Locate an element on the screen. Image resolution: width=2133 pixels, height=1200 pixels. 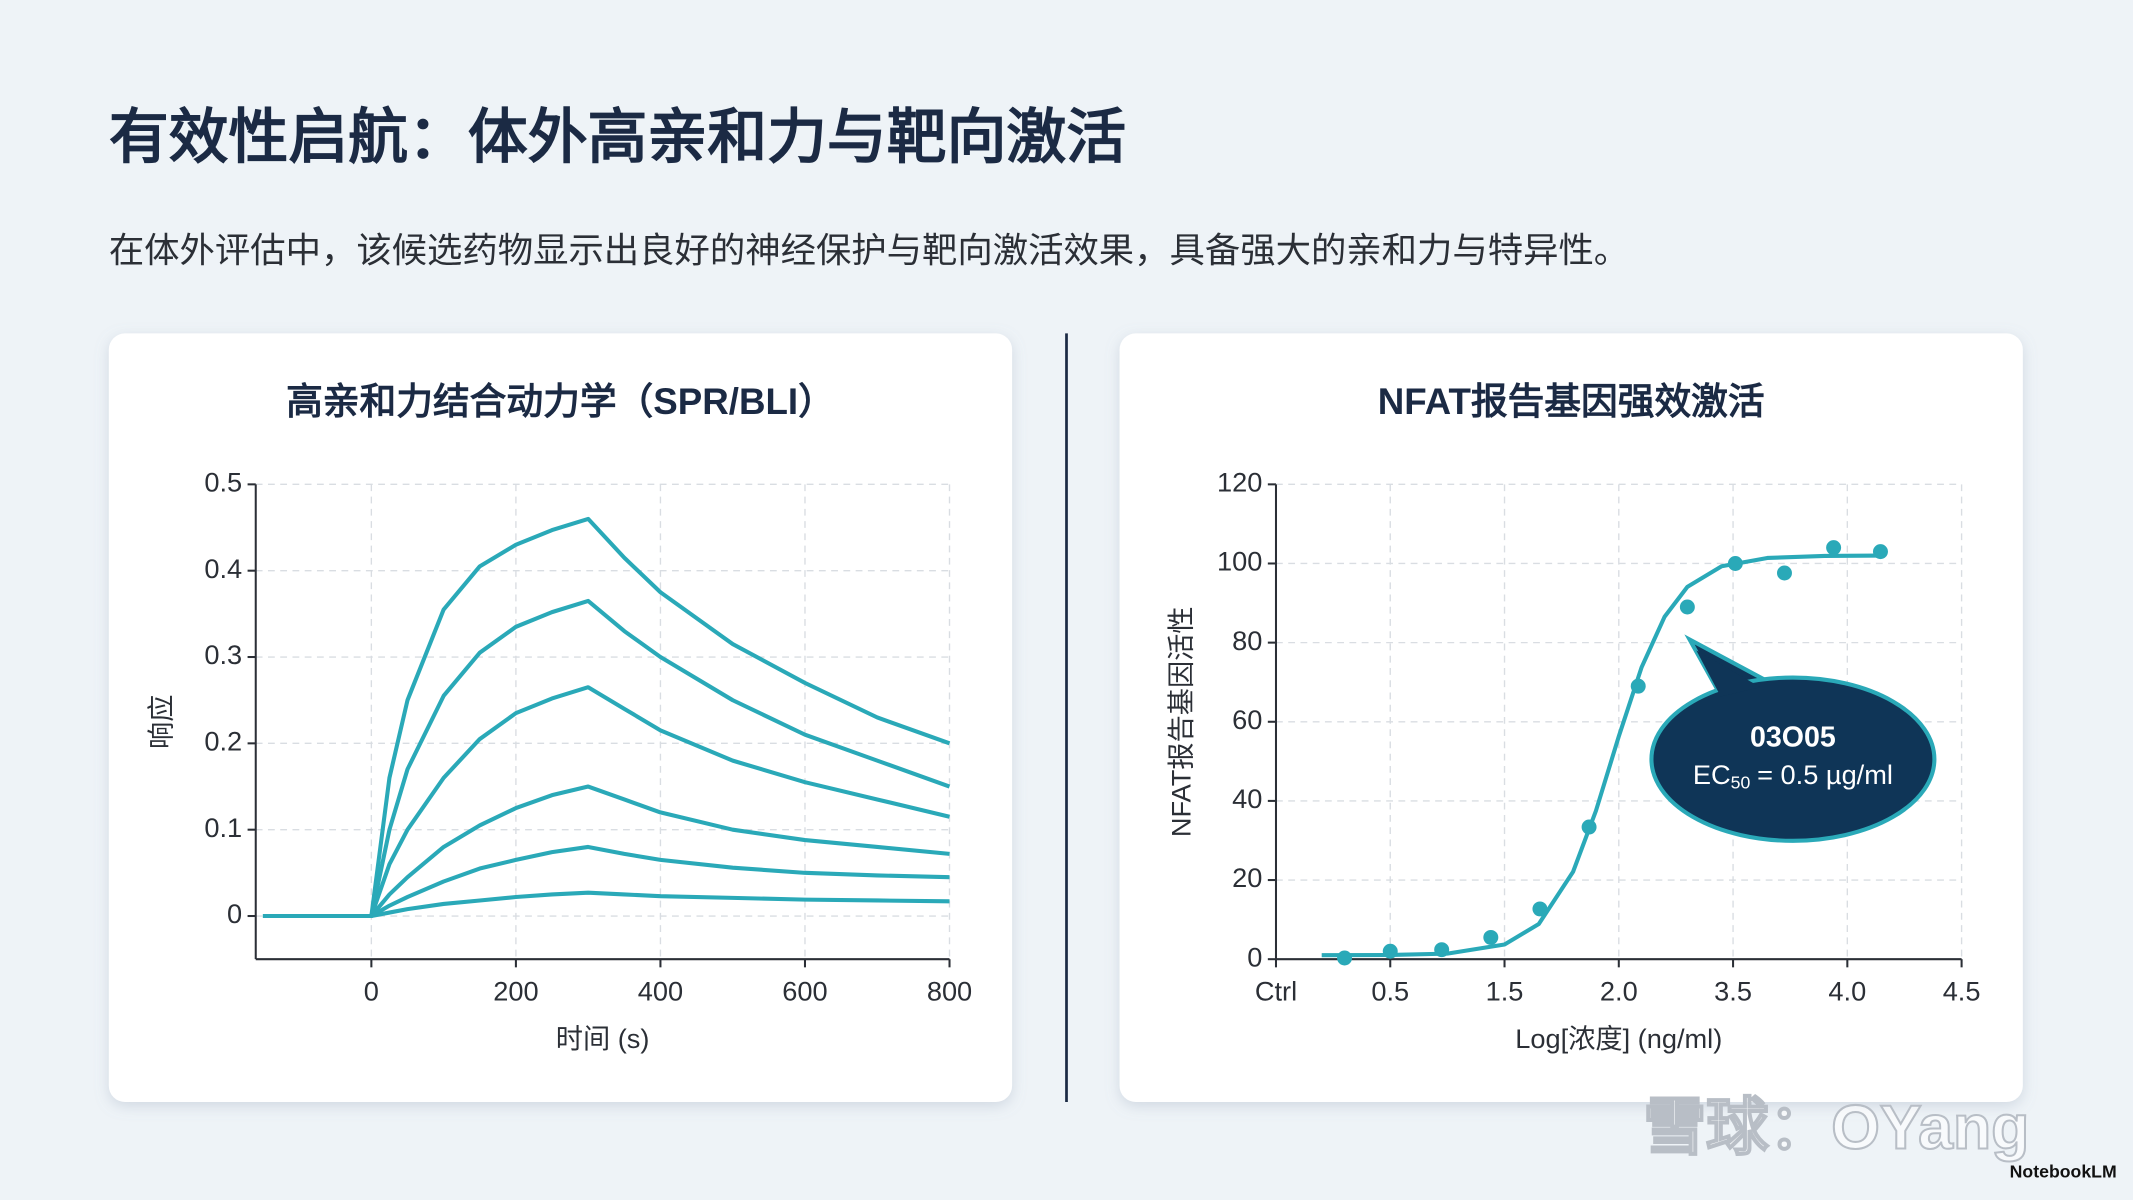
y-tick-label: 0.5 is located at coordinates (223, 482).